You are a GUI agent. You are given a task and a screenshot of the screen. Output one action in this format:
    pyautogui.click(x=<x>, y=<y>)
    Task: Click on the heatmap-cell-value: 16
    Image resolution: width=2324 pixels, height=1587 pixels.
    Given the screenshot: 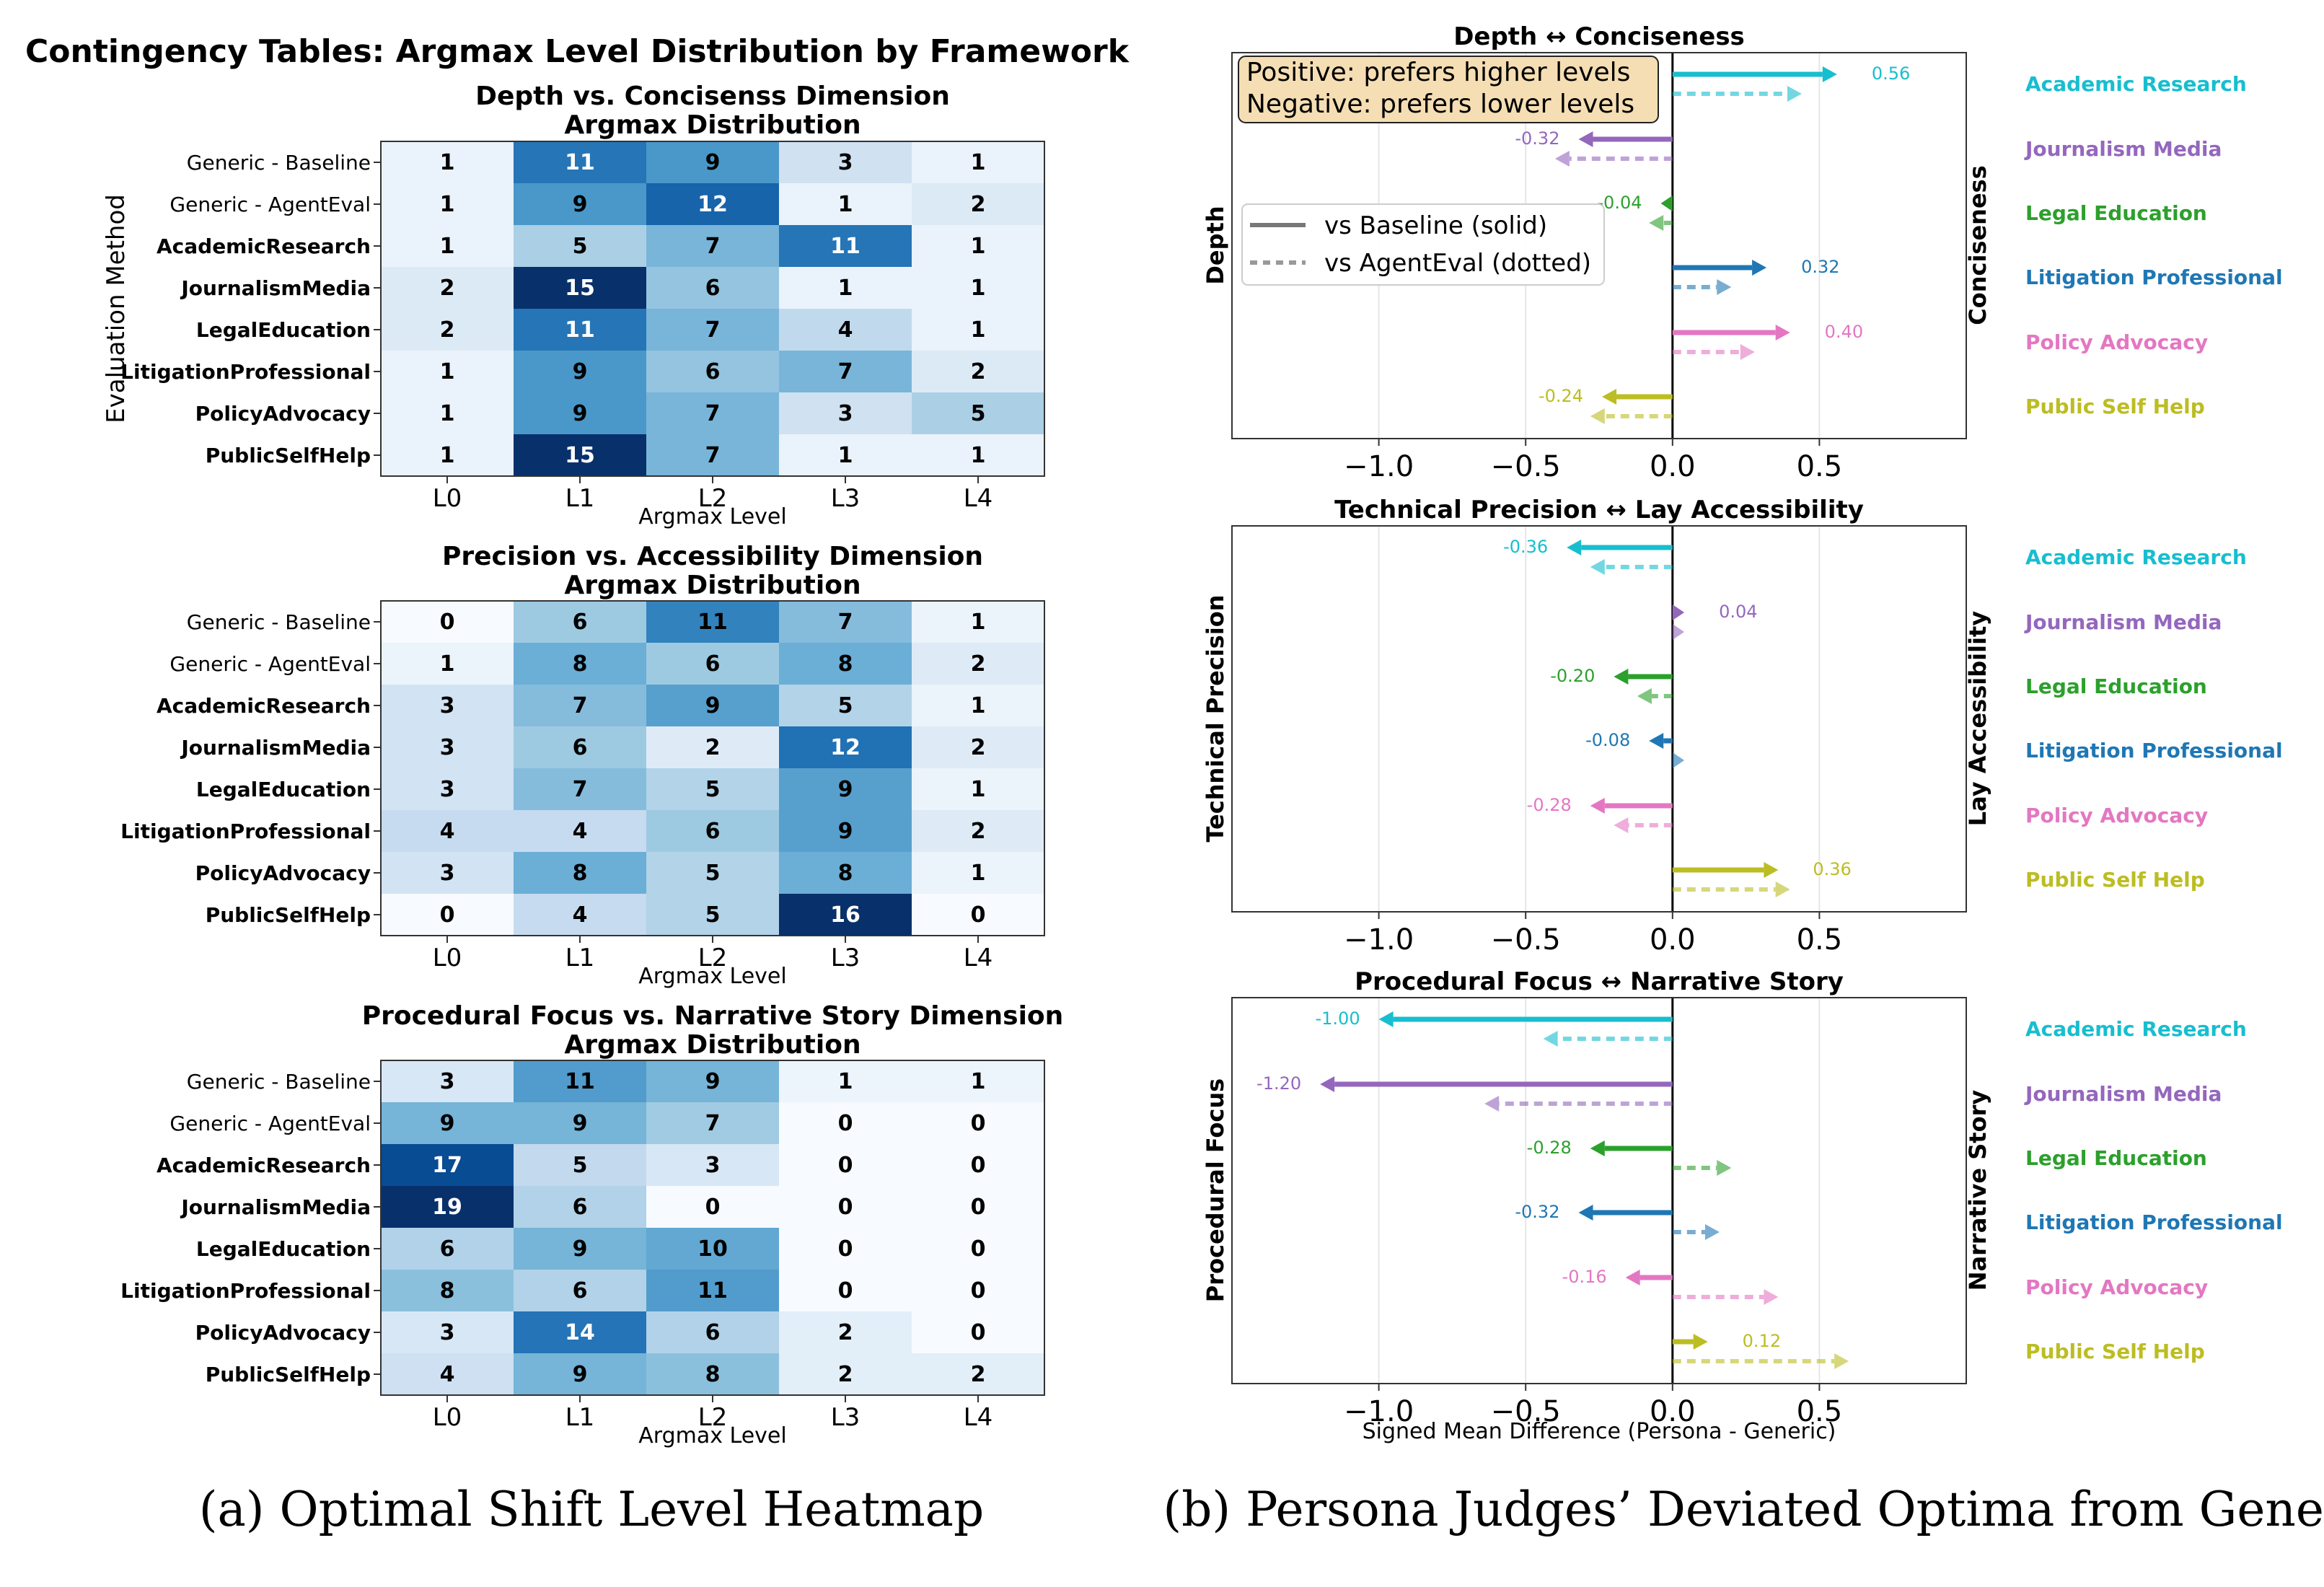 What is the action you would take?
    pyautogui.click(x=845, y=915)
    